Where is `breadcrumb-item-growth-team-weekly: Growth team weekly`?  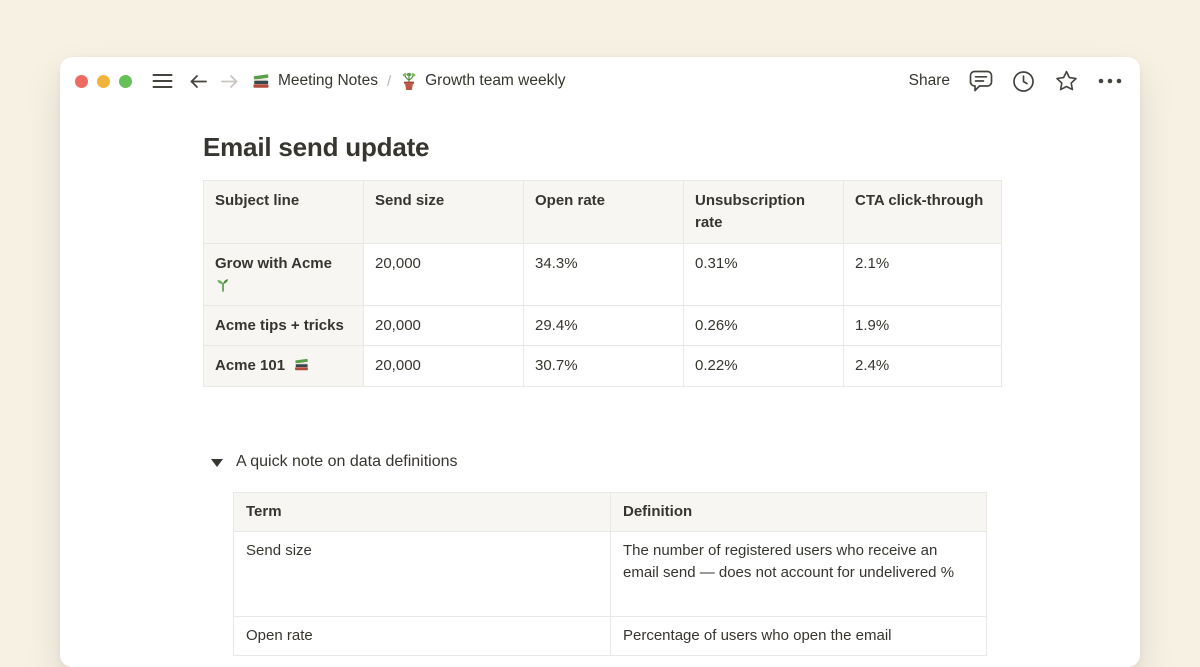 breadcrumb-item-growth-team-weekly: Growth team weekly is located at coordinates (483, 81).